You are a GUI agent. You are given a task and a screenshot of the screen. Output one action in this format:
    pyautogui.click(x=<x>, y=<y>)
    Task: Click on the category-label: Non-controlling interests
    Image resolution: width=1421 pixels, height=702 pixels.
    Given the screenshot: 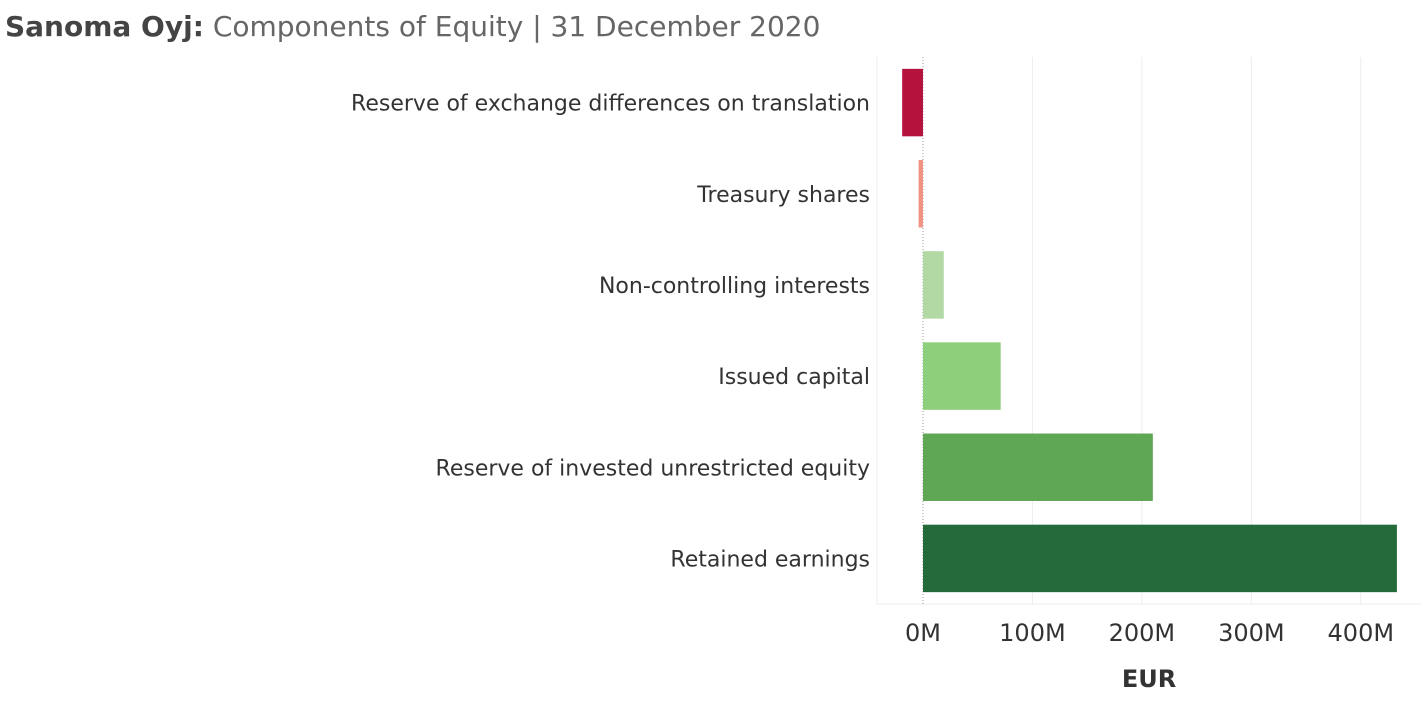 What is the action you would take?
    pyautogui.click(x=734, y=286)
    